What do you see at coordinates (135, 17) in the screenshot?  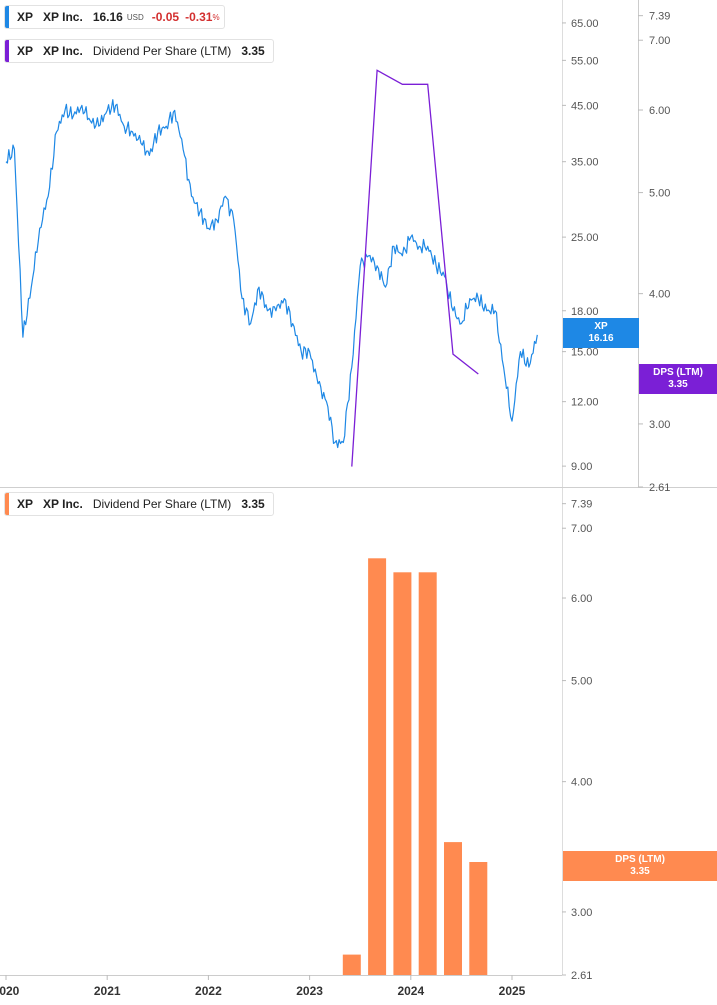 I see `legend-price-currency: USD` at bounding box center [135, 17].